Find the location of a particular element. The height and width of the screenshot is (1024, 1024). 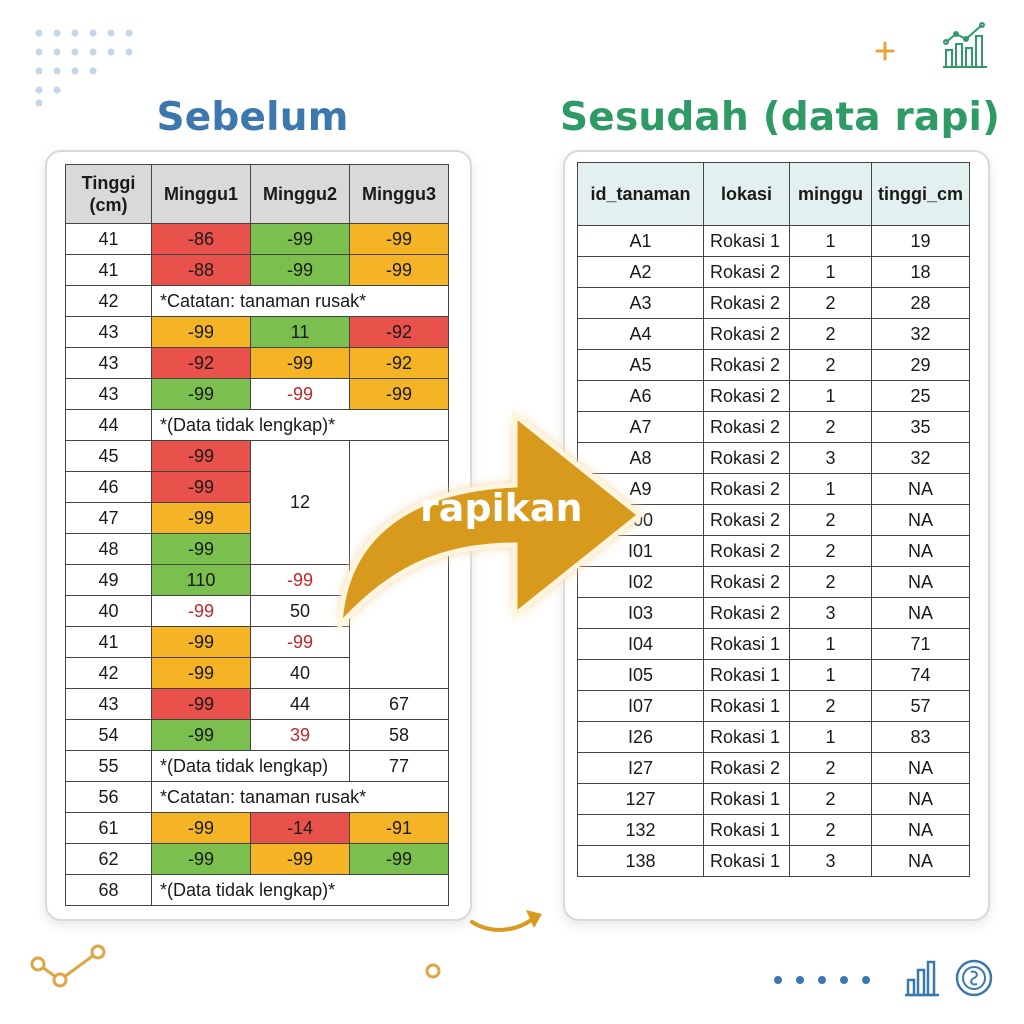

table-cell: A5 is located at coordinates (640, 365).